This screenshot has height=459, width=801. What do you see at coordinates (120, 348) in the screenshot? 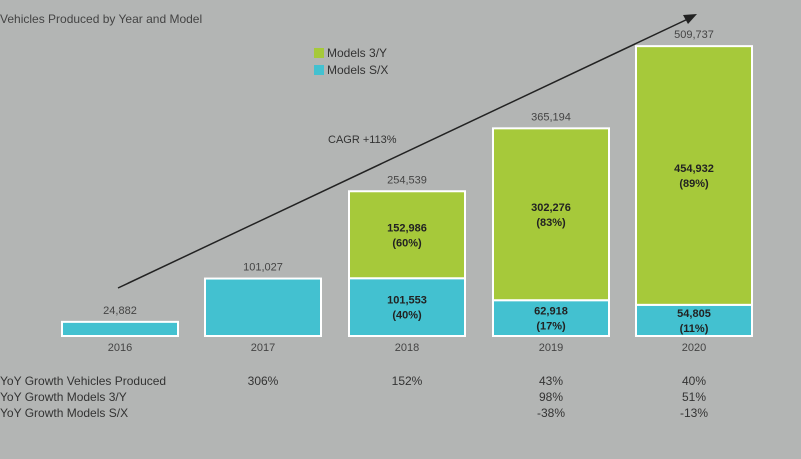
I see `x-tick-label-2016: 2016` at bounding box center [120, 348].